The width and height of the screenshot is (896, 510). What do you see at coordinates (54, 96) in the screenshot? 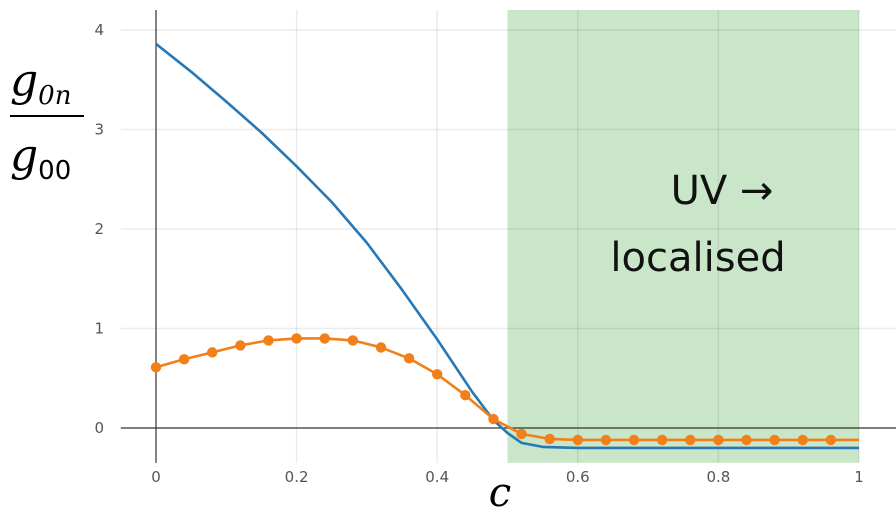
I see `y-label-num-sub: 0n` at bounding box center [54, 96].